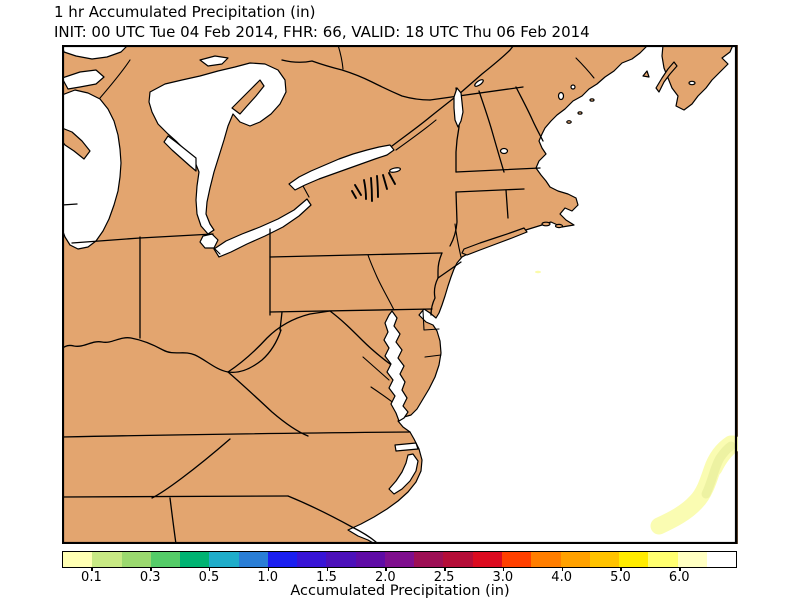 Image resolution: width=800 pixels, height=600 pixels. I want to click on lake-erie, so click(262, 228).